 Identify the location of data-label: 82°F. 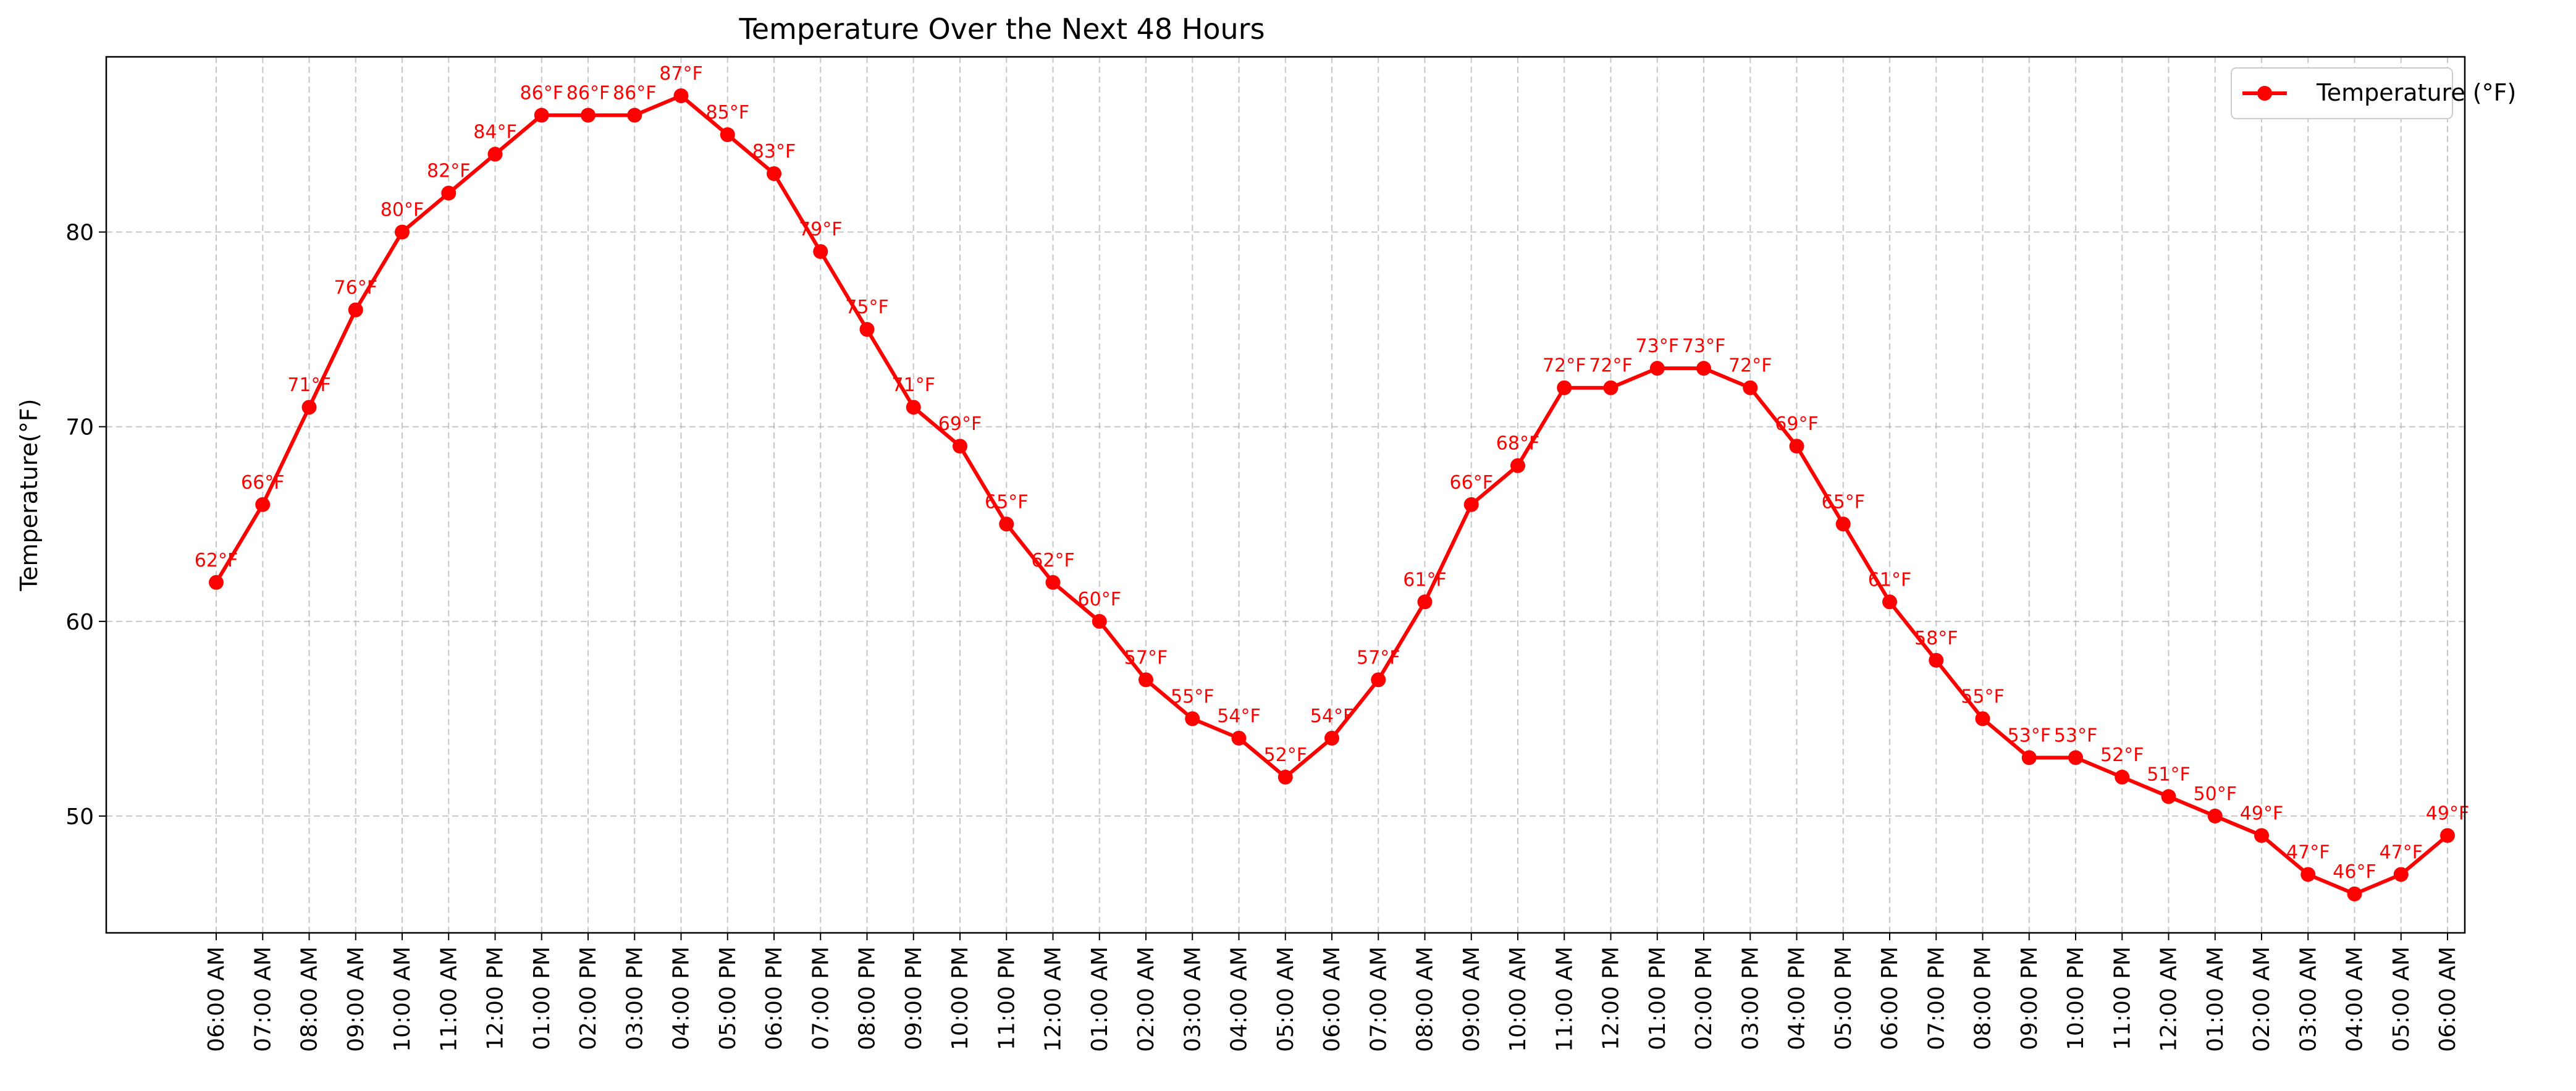
(448, 171).